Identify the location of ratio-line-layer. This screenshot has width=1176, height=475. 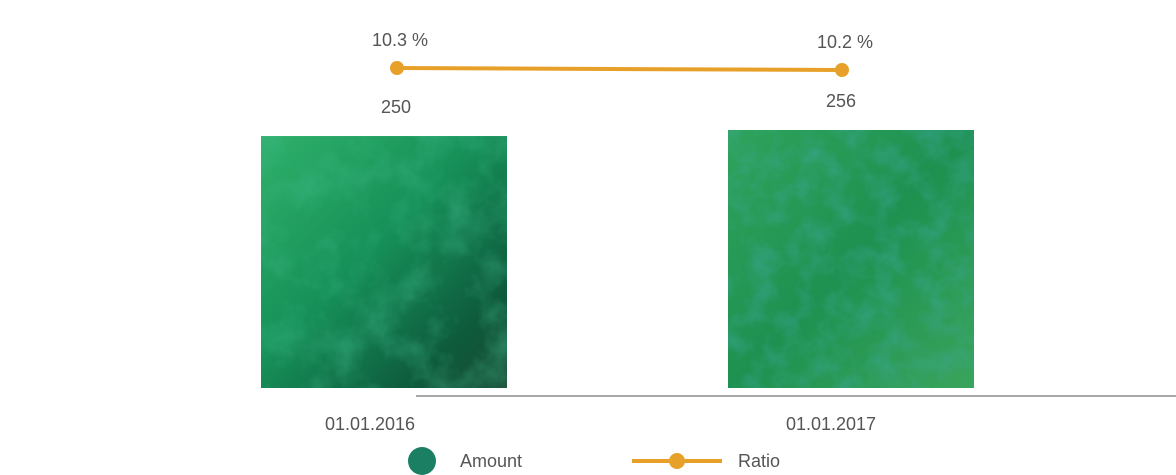
(619, 69).